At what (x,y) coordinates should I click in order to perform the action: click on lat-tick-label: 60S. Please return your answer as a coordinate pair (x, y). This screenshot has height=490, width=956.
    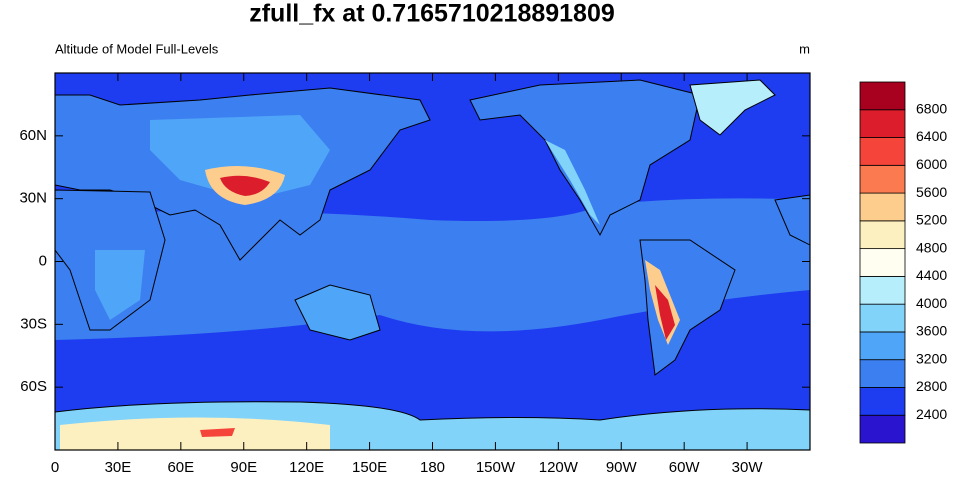
    Looking at the image, I should click on (33, 386).